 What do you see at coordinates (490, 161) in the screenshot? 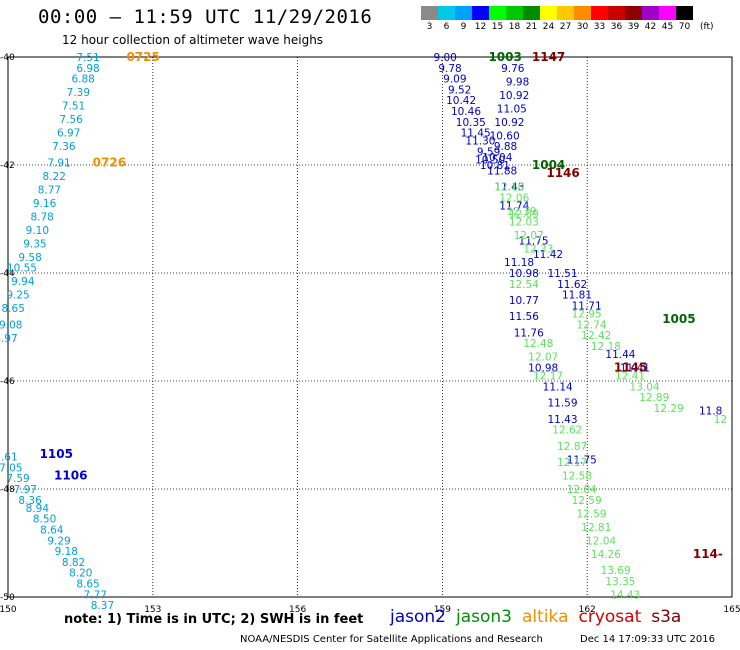
I see `wave-height-value: 10.50` at bounding box center [490, 161].